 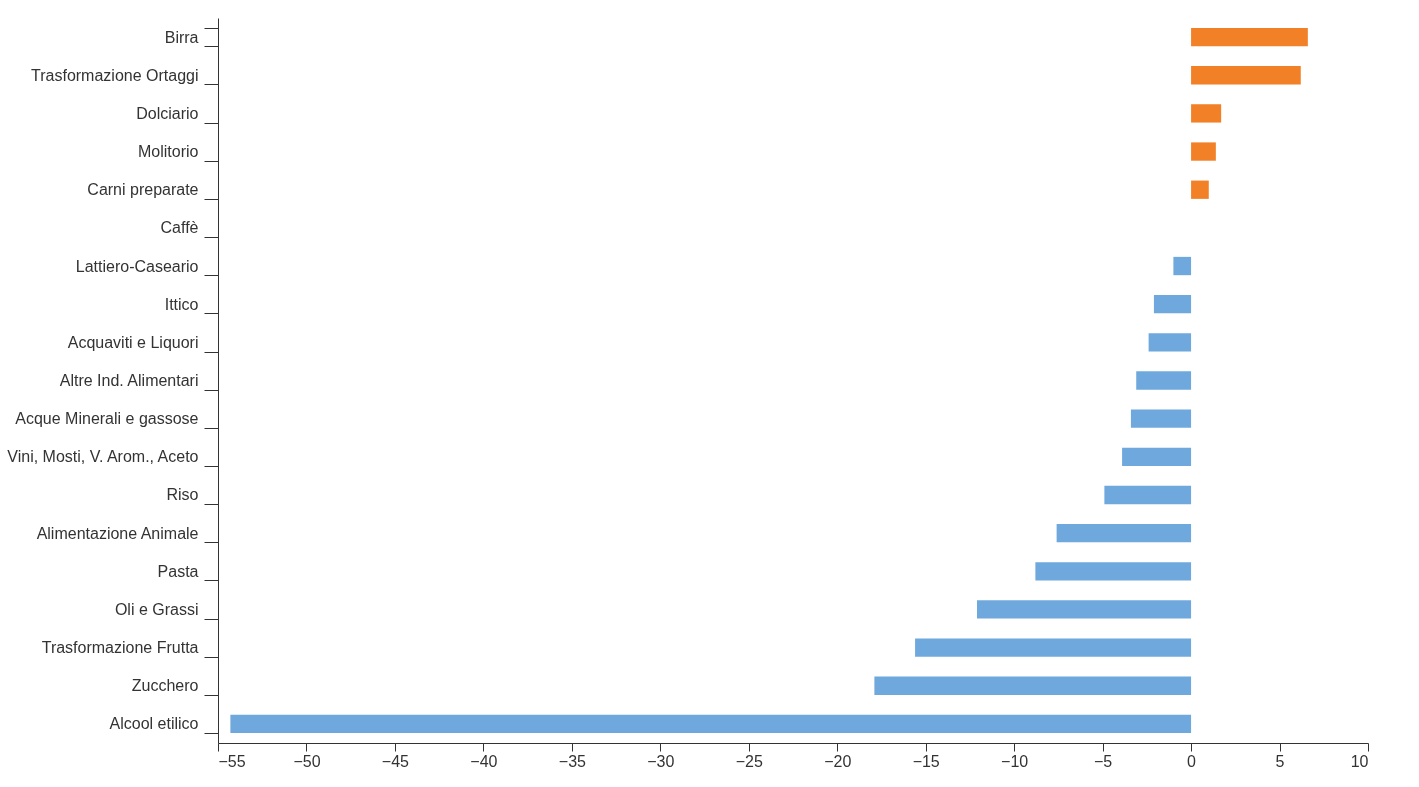 What do you see at coordinates (1015, 761) in the screenshot?
I see `x-tick-label: −10` at bounding box center [1015, 761].